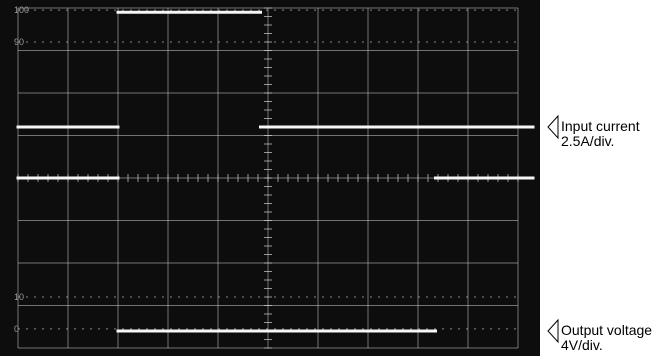 This screenshot has width=666, height=356. I want to click on label-output-voltage: Output voltage 4V/div., so click(599, 335).